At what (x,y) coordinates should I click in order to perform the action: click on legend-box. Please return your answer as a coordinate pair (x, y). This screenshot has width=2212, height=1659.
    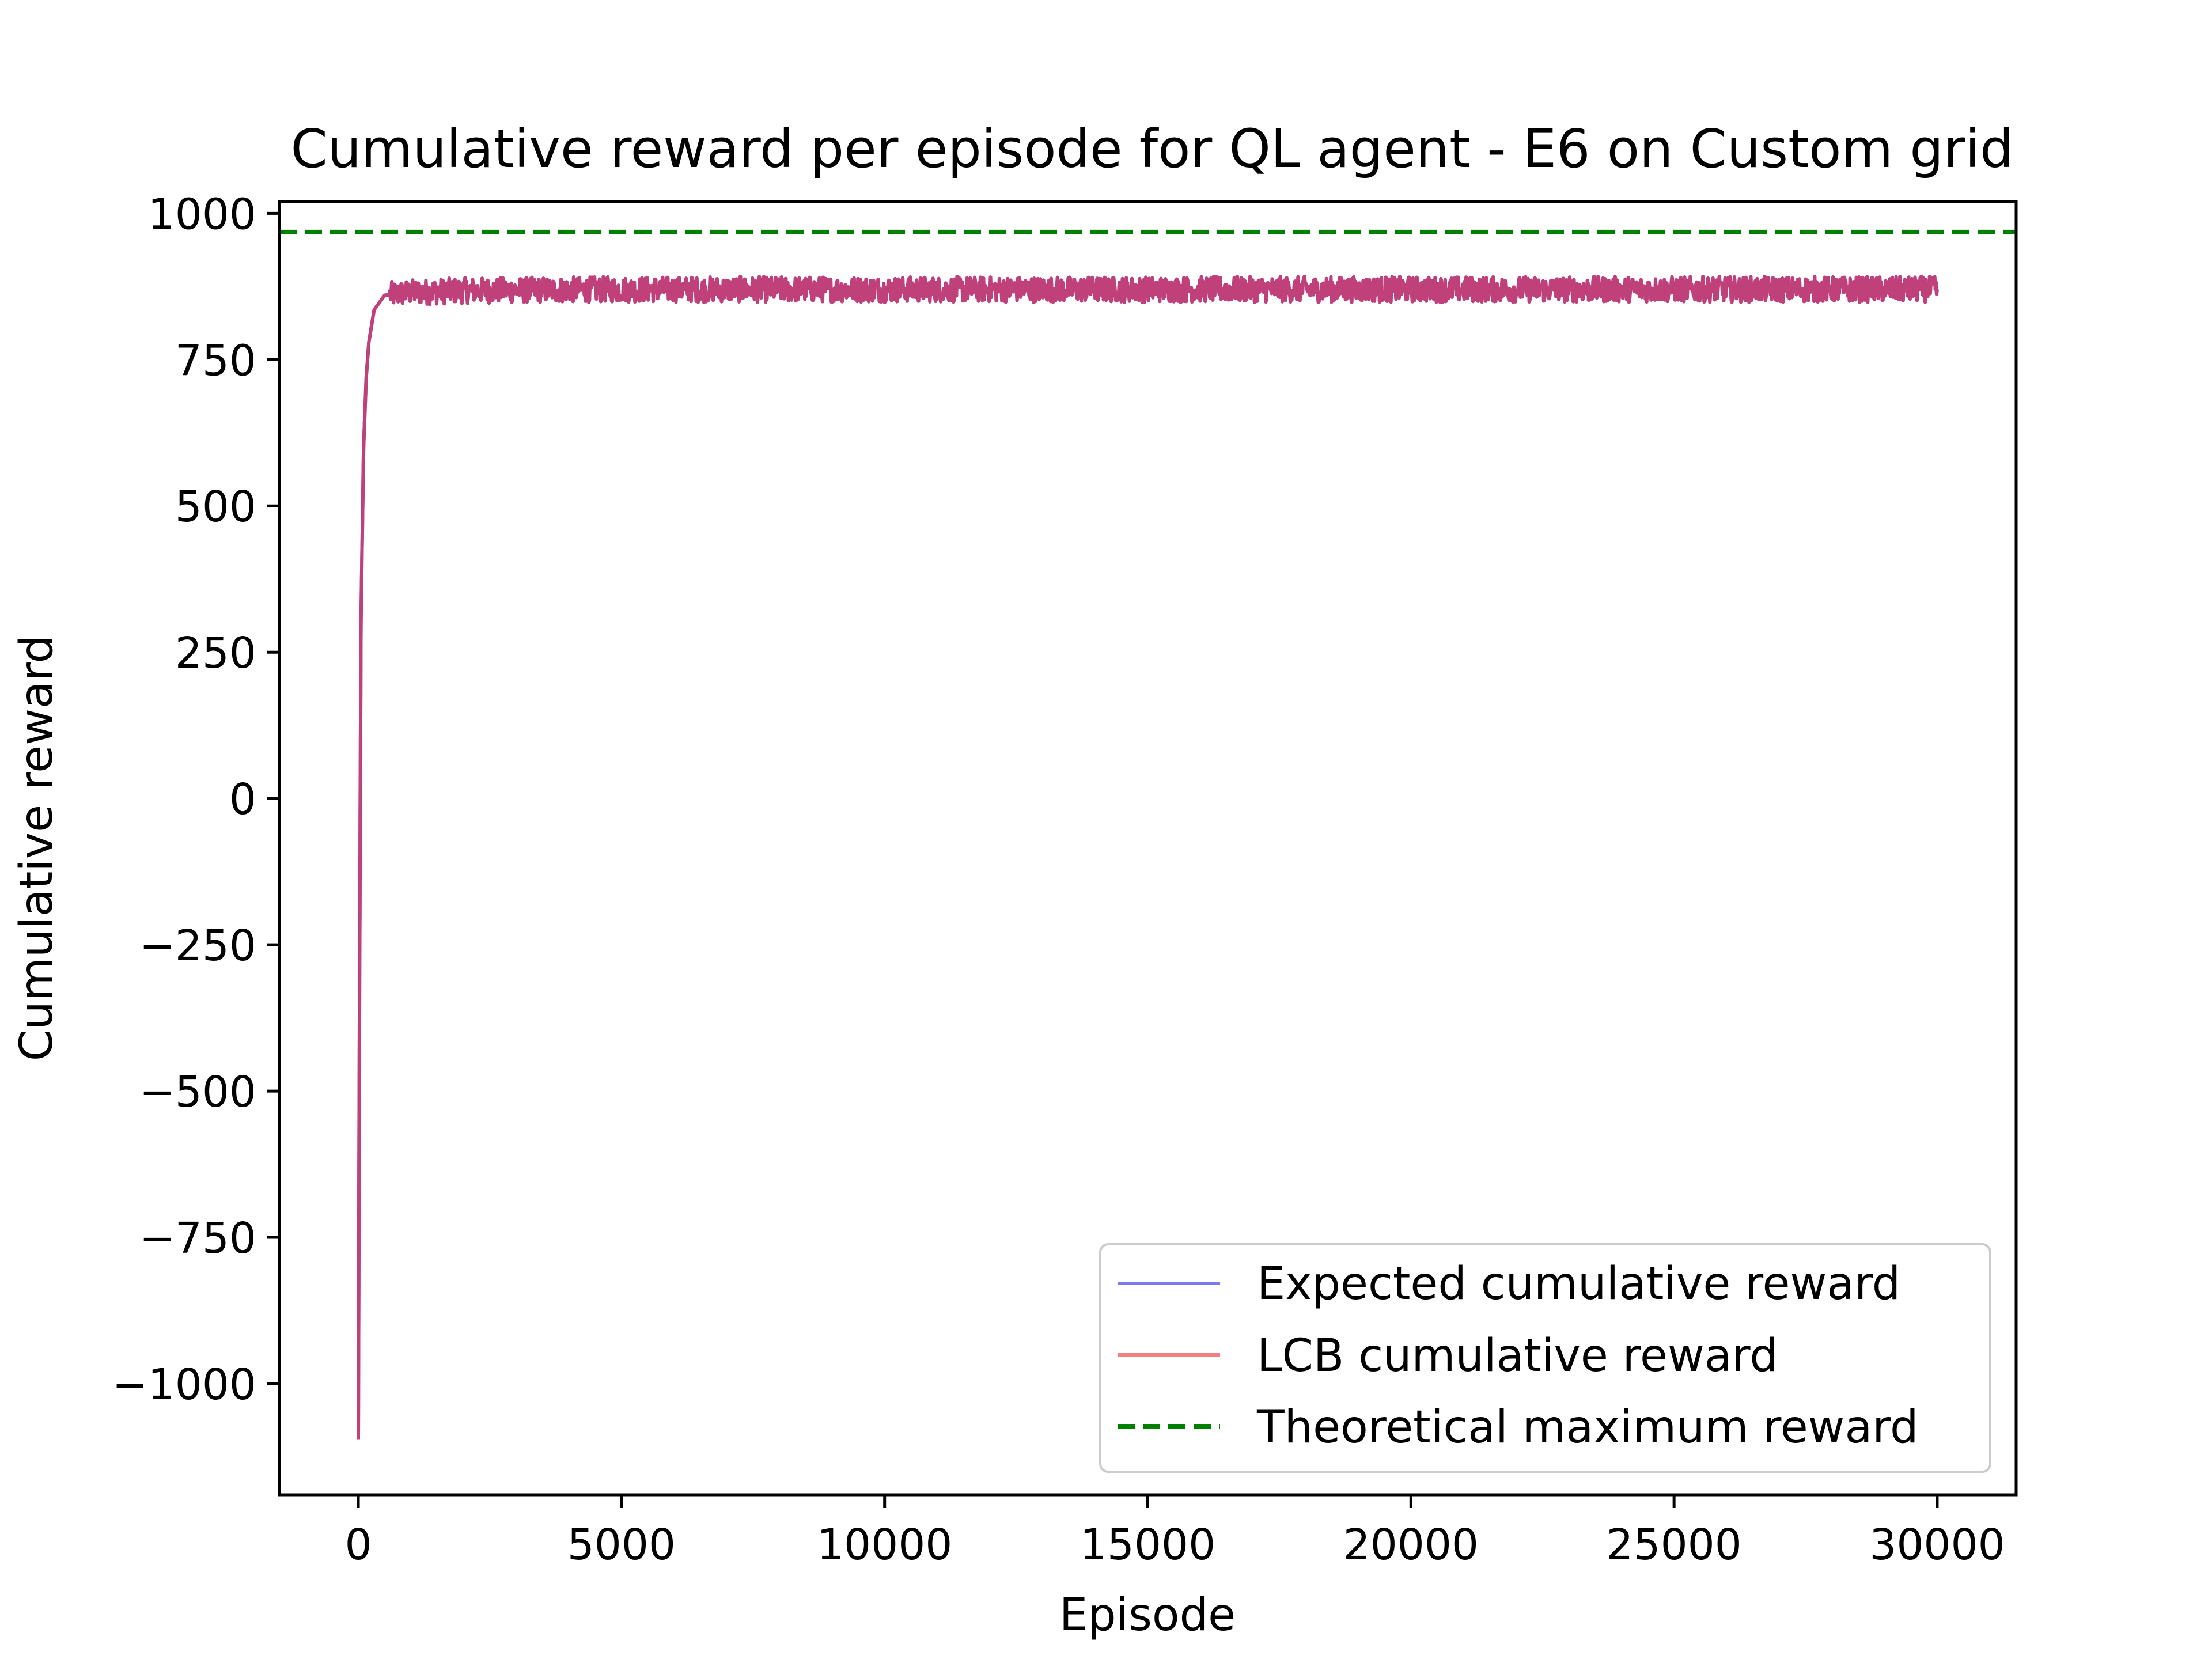
    Looking at the image, I should click on (1545, 1358).